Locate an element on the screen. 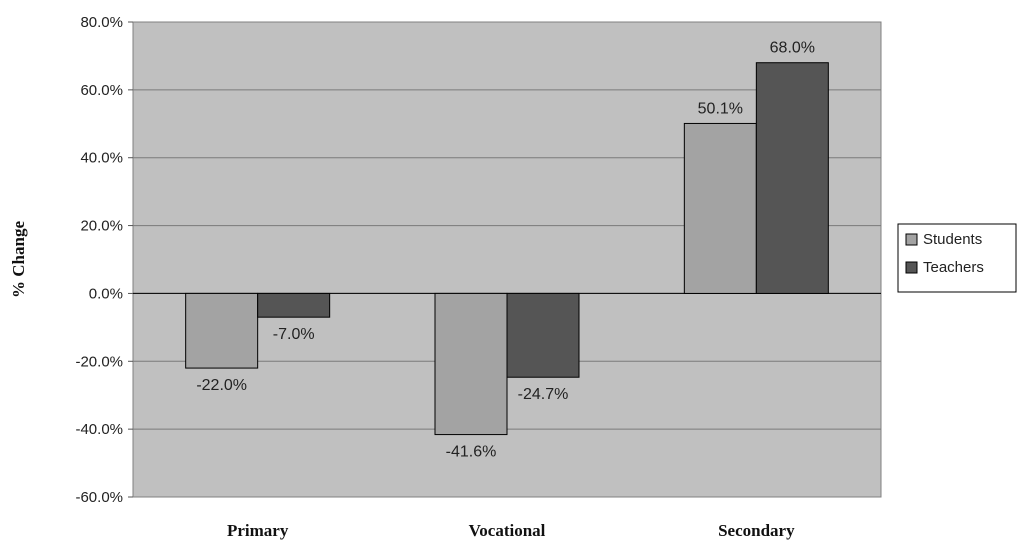 The image size is (1017, 546). y-tick-label: 40.0% is located at coordinates (101, 158).